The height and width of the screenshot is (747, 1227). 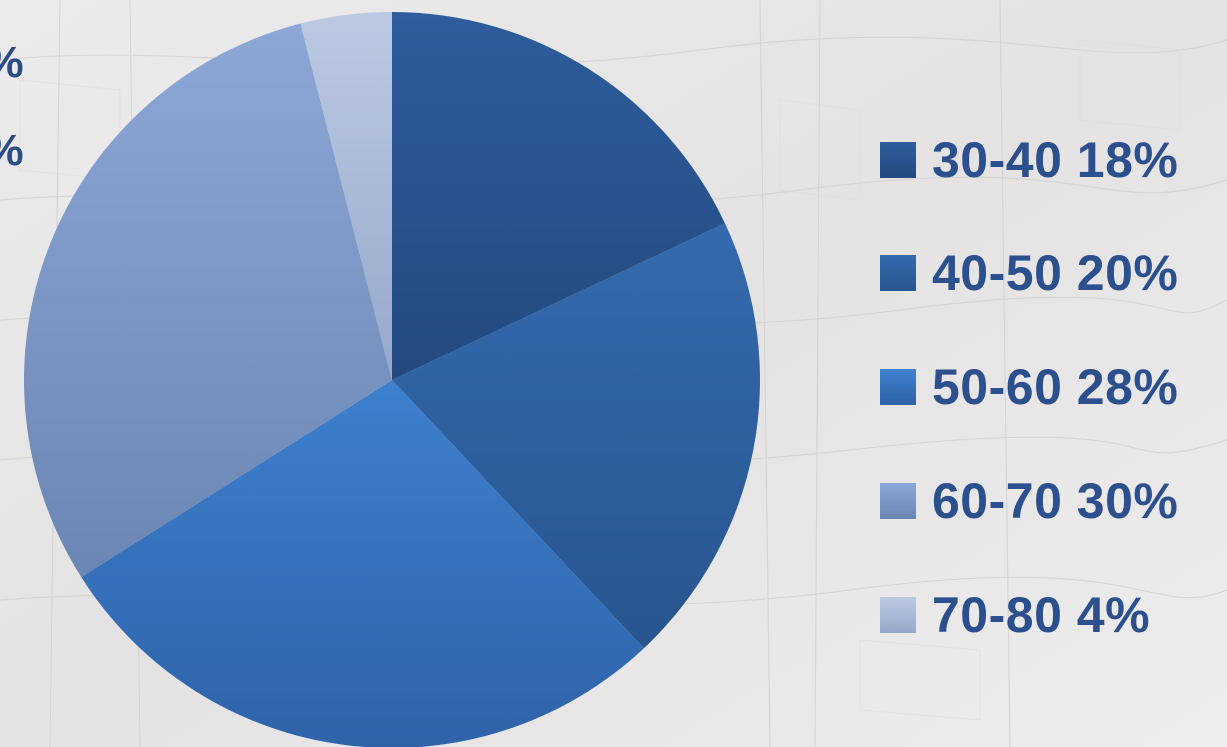 I want to click on legend-item-40-50: 40-50 20%, so click(x=1029, y=273).